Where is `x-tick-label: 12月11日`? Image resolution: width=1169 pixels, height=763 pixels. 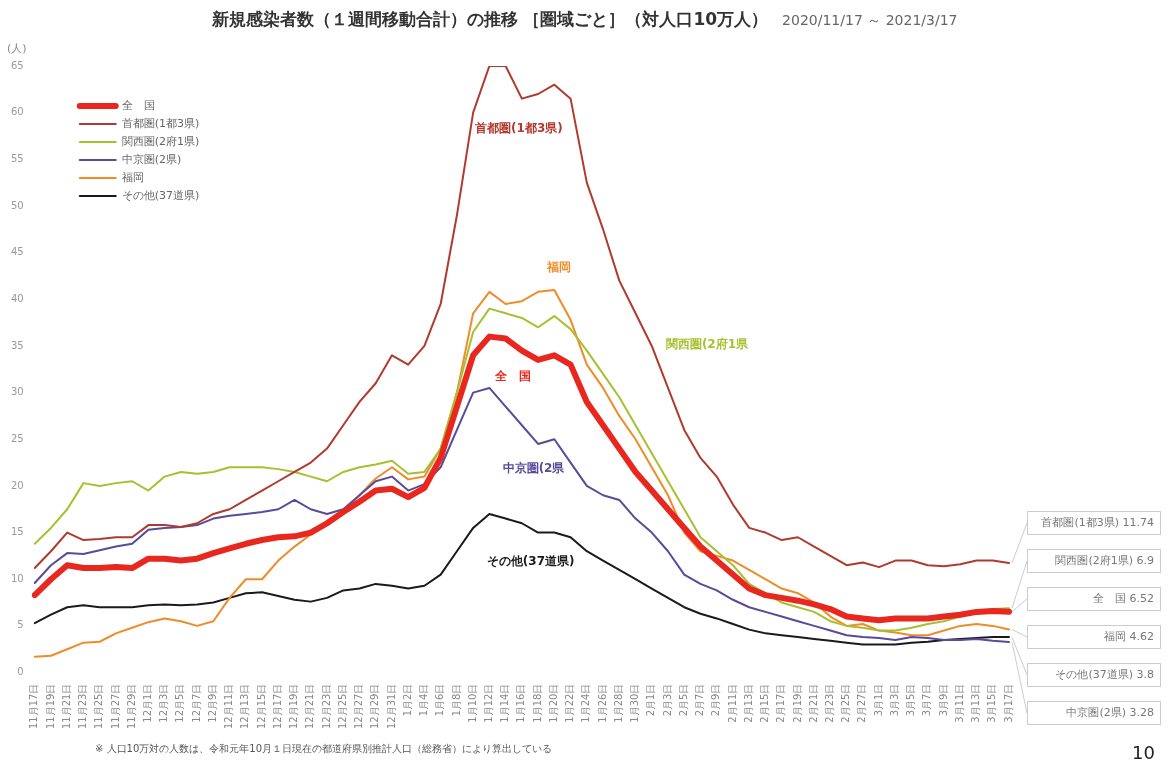
x-tick-label: 12月11日 is located at coordinates (229, 706).